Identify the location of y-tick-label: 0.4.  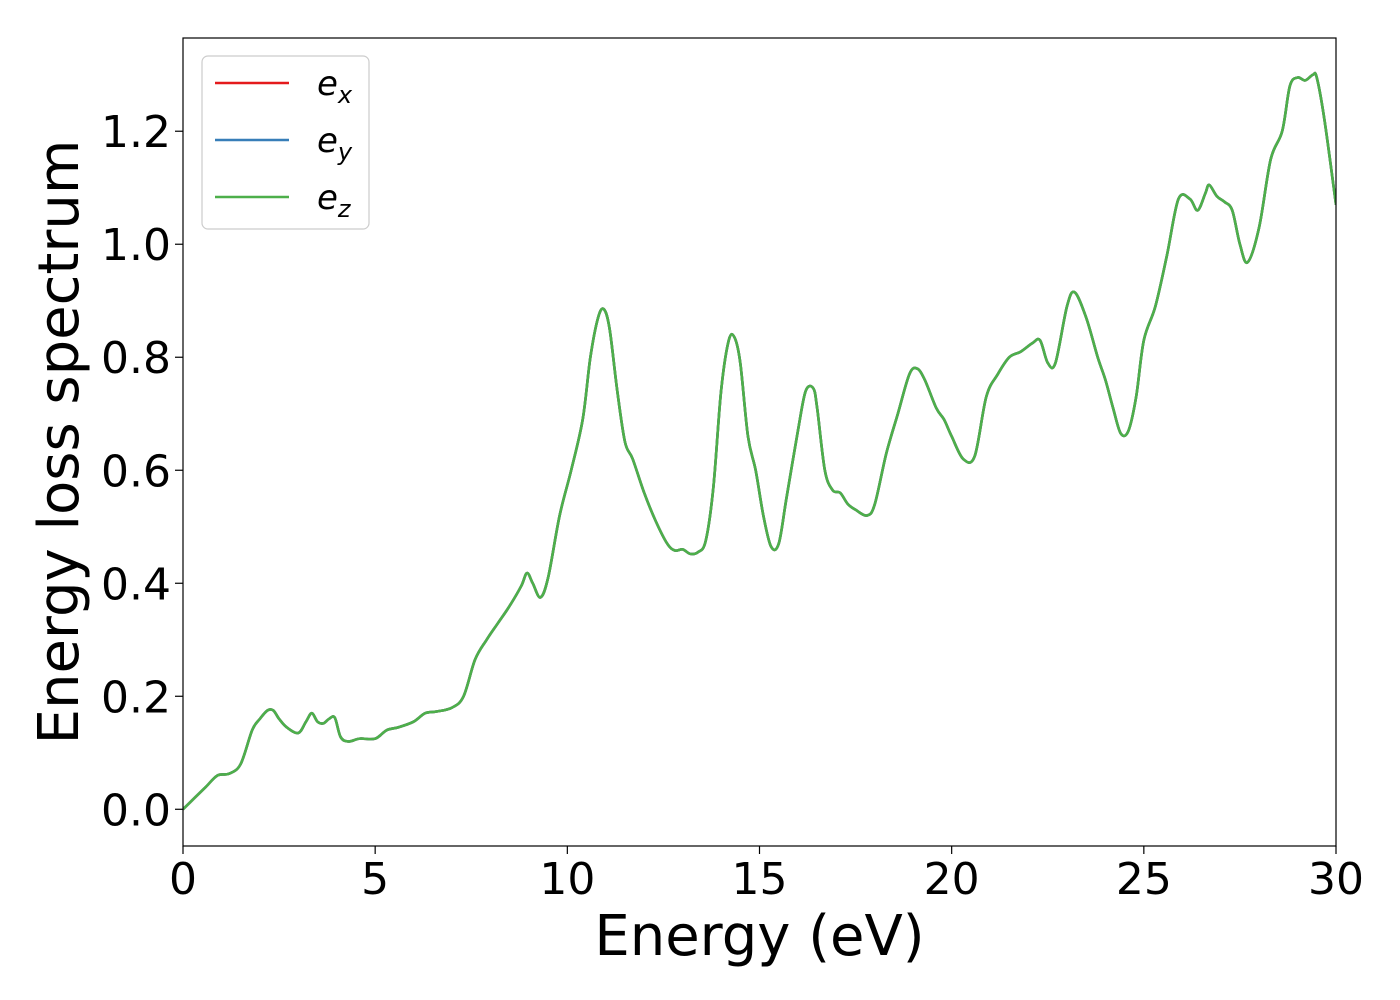
(136, 584).